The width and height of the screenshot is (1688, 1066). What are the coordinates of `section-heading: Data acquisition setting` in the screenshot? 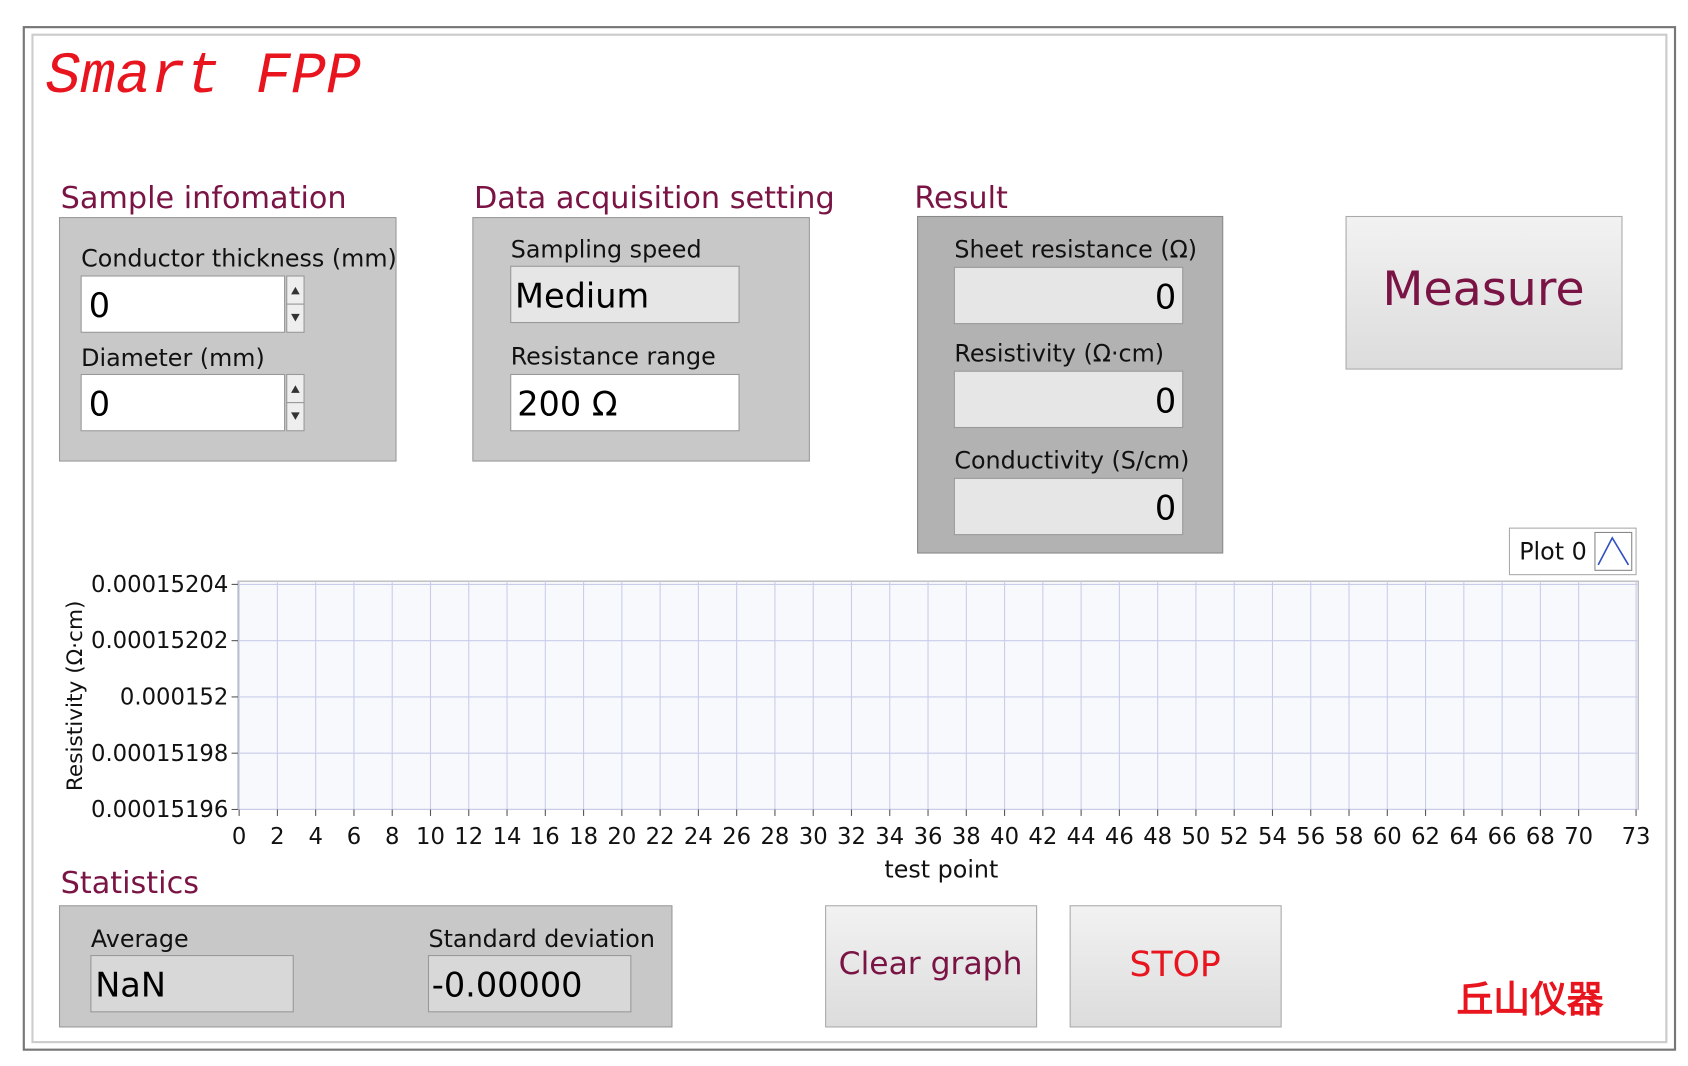 It's located at (654, 198).